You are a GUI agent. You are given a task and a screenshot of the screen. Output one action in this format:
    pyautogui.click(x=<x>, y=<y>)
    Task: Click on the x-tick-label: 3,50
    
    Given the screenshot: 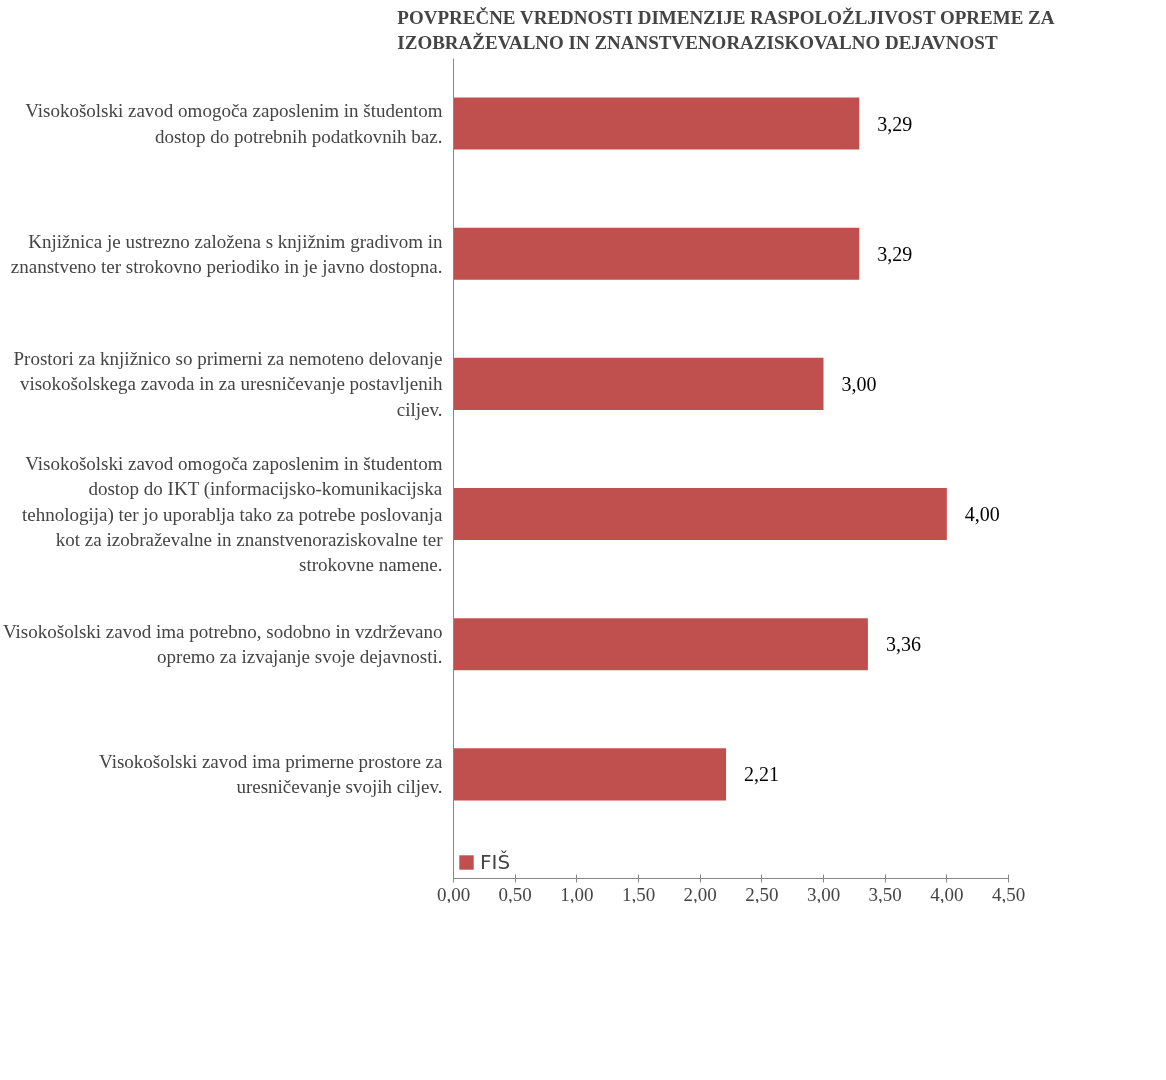 What is the action you would take?
    pyautogui.click(x=885, y=894)
    